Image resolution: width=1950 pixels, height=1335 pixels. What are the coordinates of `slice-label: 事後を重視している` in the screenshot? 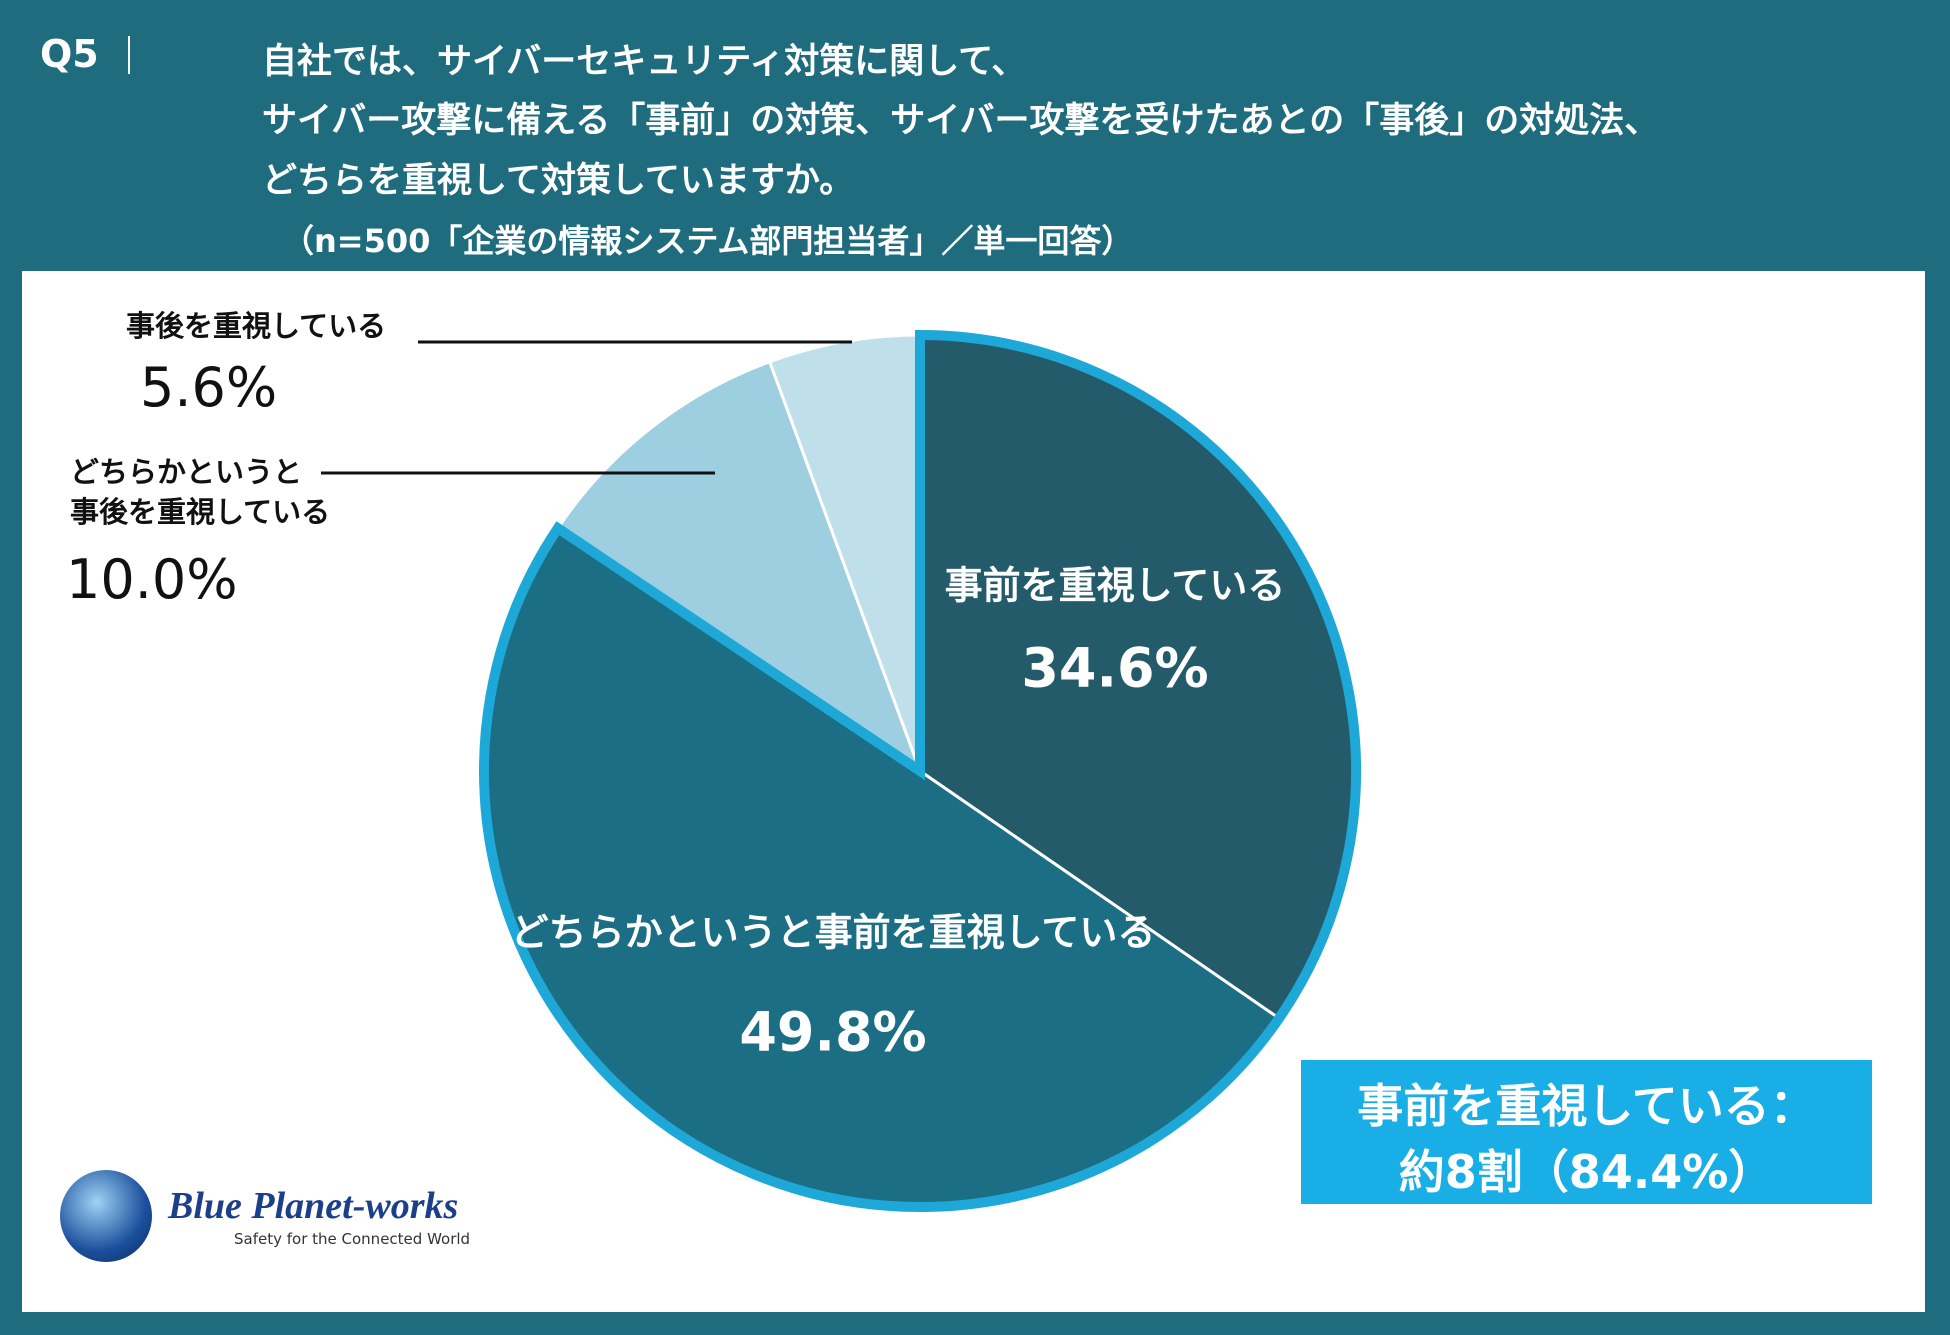 It's located at (256, 326).